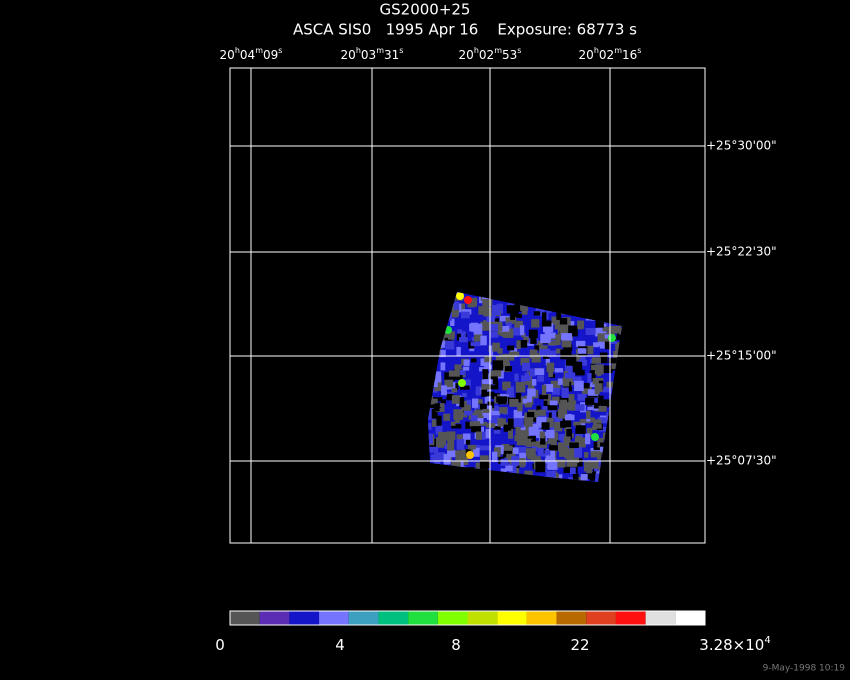 This screenshot has height=680, width=850. I want to click on image-hotspot, so click(595, 437).